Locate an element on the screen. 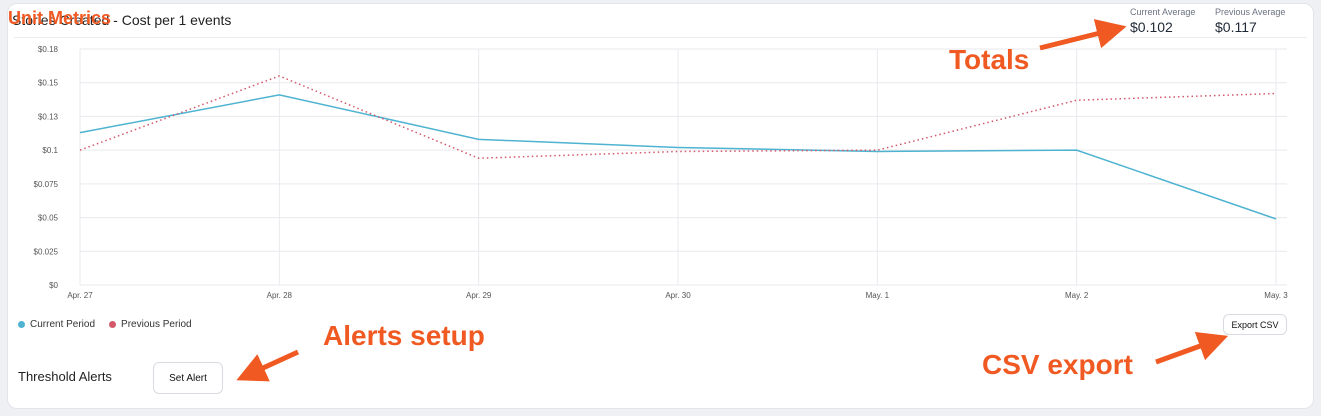 This screenshot has width=1321, height=416. previous-average-value: $0.117 is located at coordinates (1236, 27).